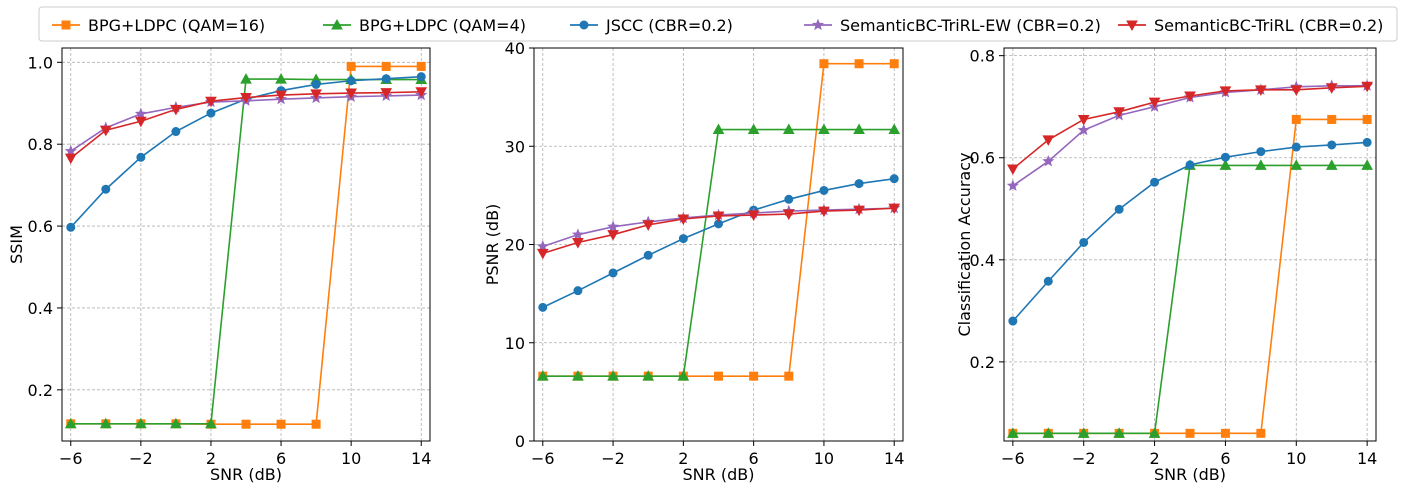 This screenshot has height=494, width=1411. What do you see at coordinates (651, 25) in the screenshot?
I see `legend-entry-jscc-cbr-0-2: JSCC (CBR=0.2)` at bounding box center [651, 25].